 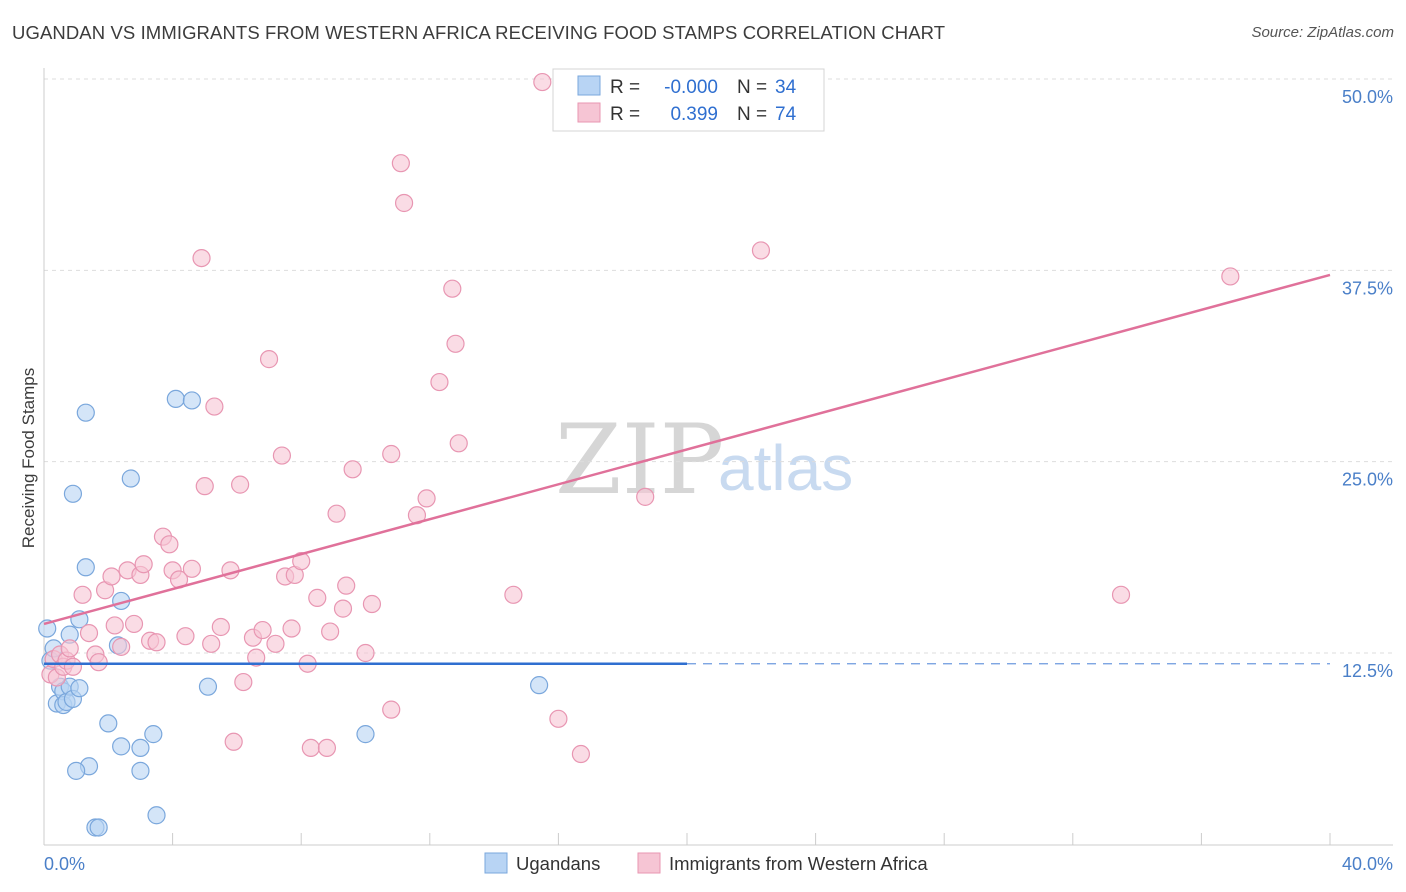 I want to click on legend-r-label-ugandans: R =, so click(x=625, y=87).